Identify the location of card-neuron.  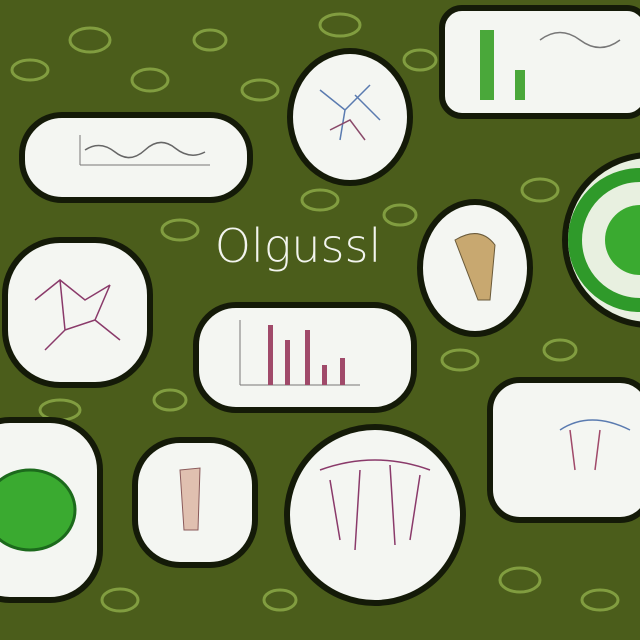
(350, 117).